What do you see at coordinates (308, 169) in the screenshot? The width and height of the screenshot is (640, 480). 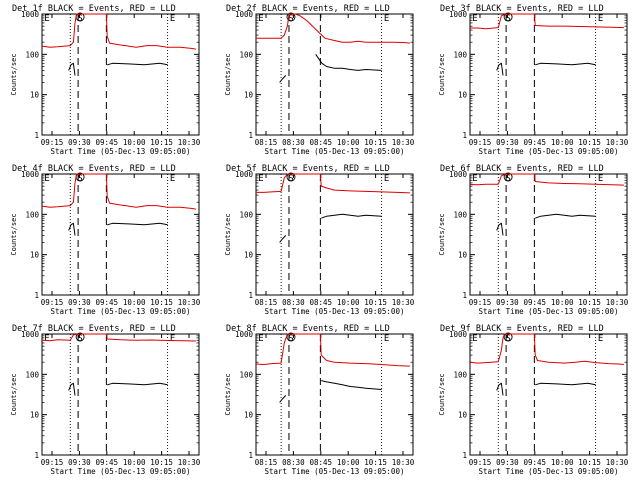 I see `panel-title: Det 5f BLACK = Events, RED = LLD` at bounding box center [308, 169].